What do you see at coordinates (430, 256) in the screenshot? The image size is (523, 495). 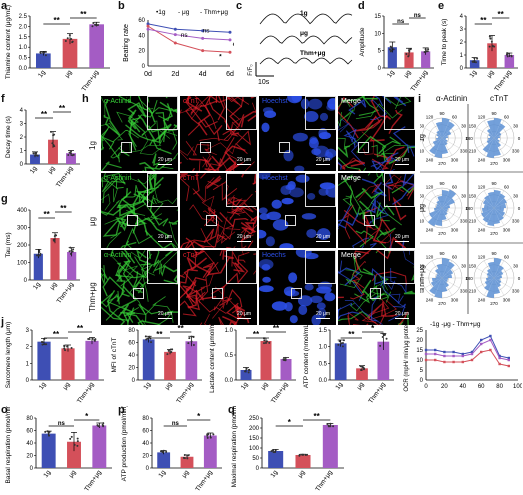 I see `polar-tick: 120` at bounding box center [430, 256].